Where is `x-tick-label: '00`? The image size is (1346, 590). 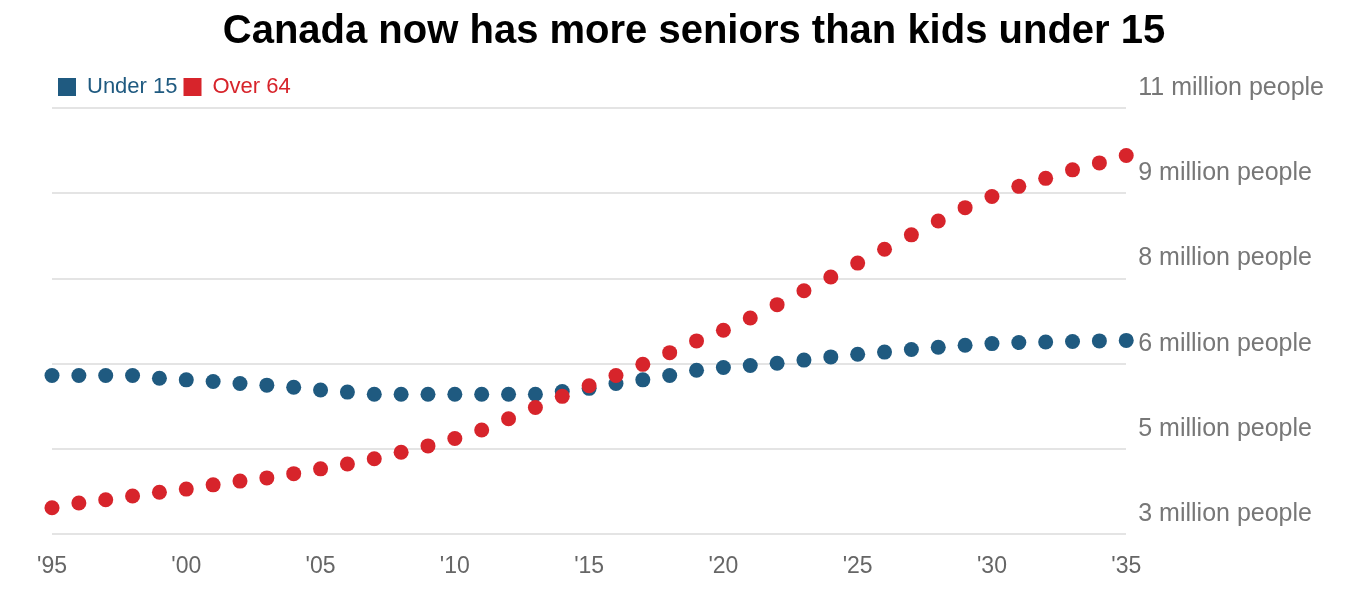
x-tick-label: '00 is located at coordinates (186, 564).